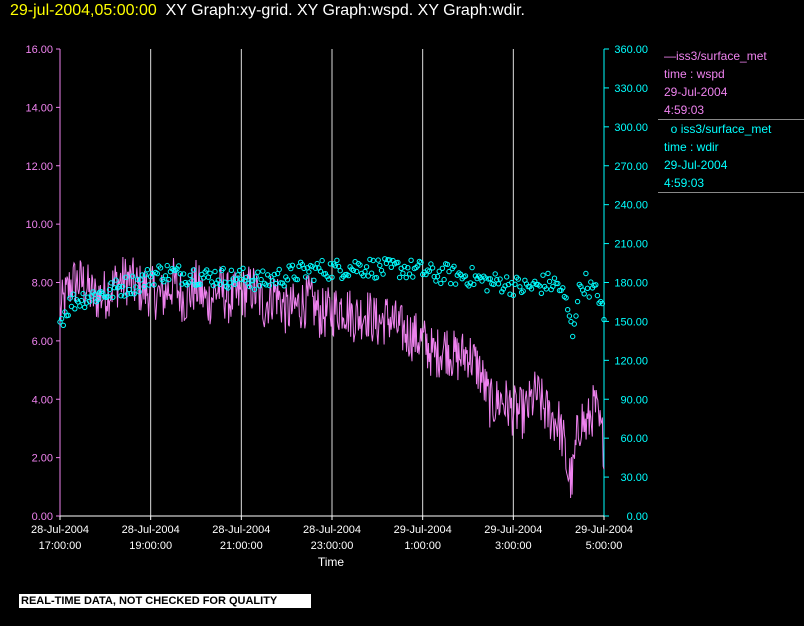  Describe the element at coordinates (42, 517) in the screenshot. I see `left-tick-label: 0.00` at that location.